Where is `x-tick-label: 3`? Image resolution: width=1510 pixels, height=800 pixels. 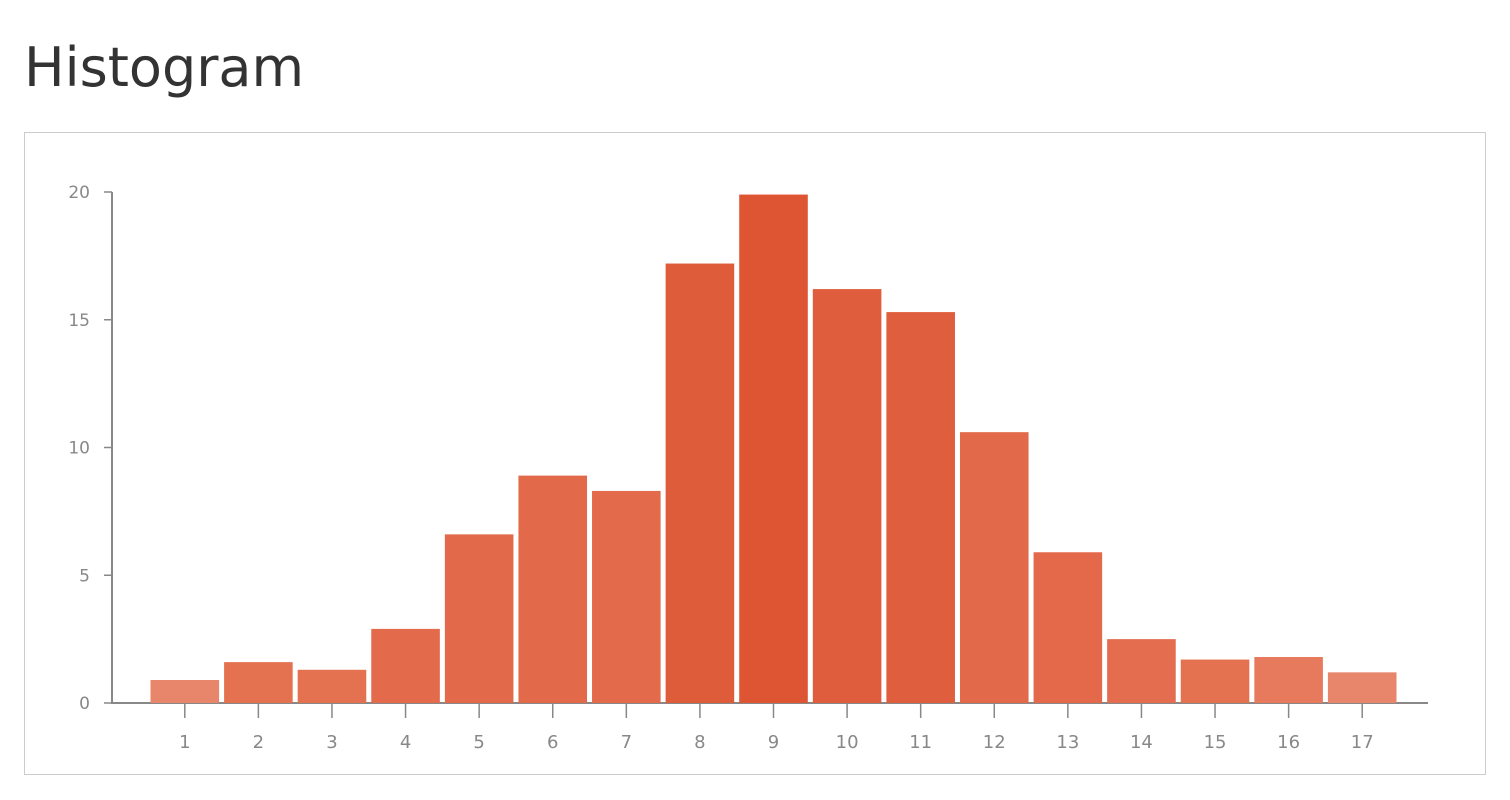 x-tick-label: 3 is located at coordinates (331, 742).